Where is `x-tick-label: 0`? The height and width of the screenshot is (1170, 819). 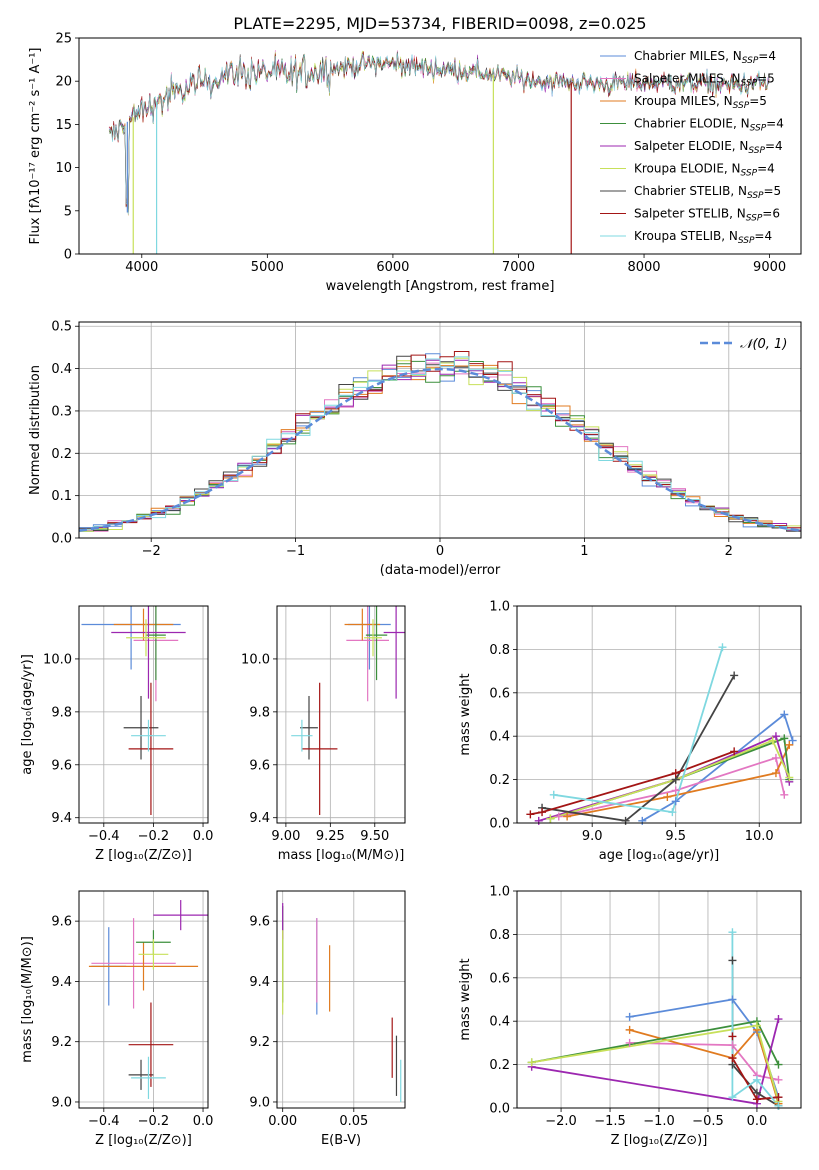
x-tick-label: 0 is located at coordinates (440, 551).